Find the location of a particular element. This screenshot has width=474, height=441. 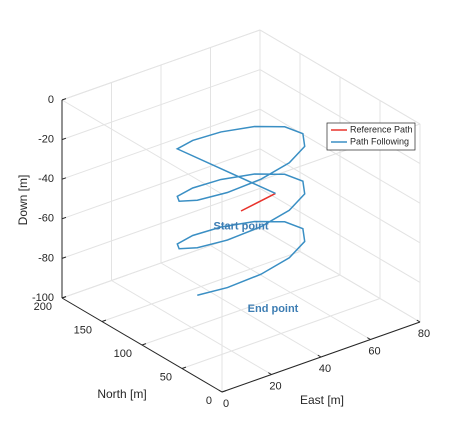

z-tick-label: -80 is located at coordinates (46, 258).